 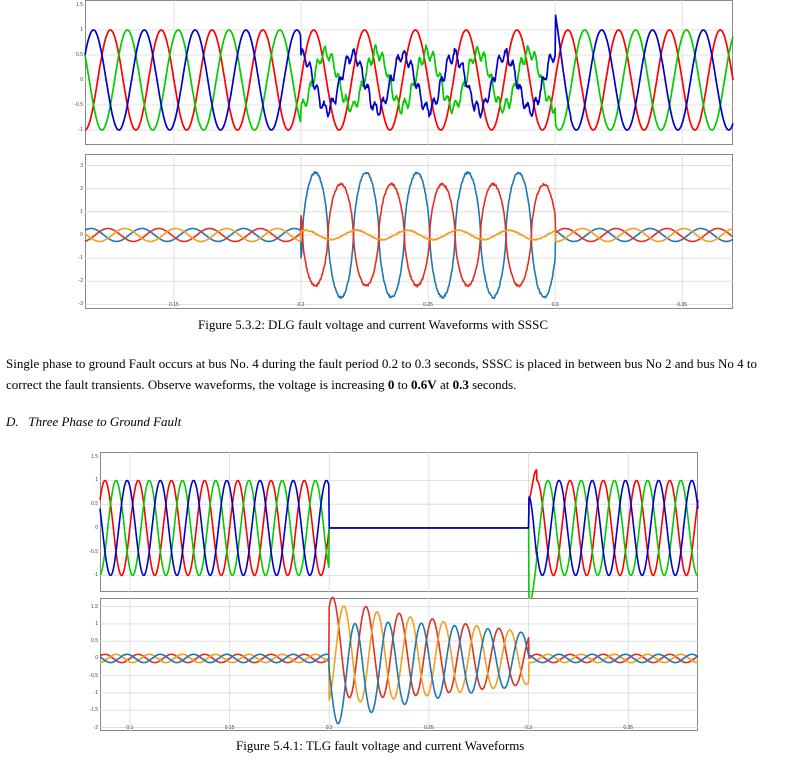 What do you see at coordinates (81, 165) in the screenshot?
I see `y-tick-label: 3` at bounding box center [81, 165].